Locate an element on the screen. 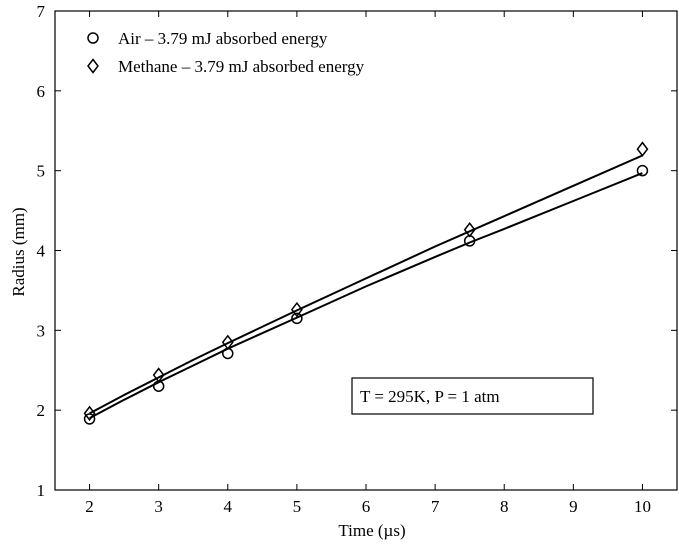 The image size is (679, 544). x-tick-label: 5 is located at coordinates (297, 506).